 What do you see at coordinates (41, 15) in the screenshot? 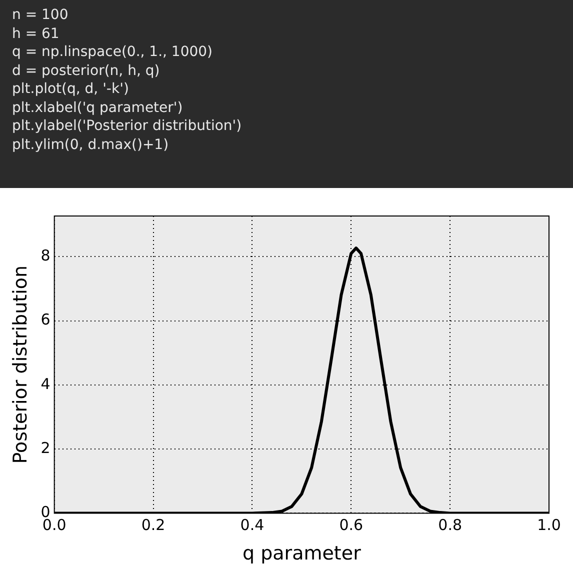
I see `text: n = 100` at bounding box center [41, 15].